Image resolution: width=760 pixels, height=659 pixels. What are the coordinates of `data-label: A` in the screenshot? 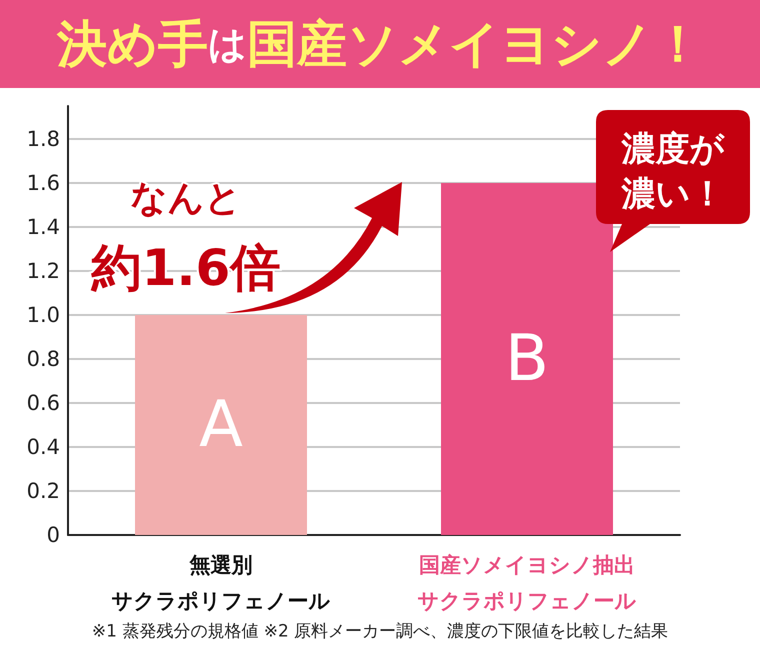 It's located at (221, 425).